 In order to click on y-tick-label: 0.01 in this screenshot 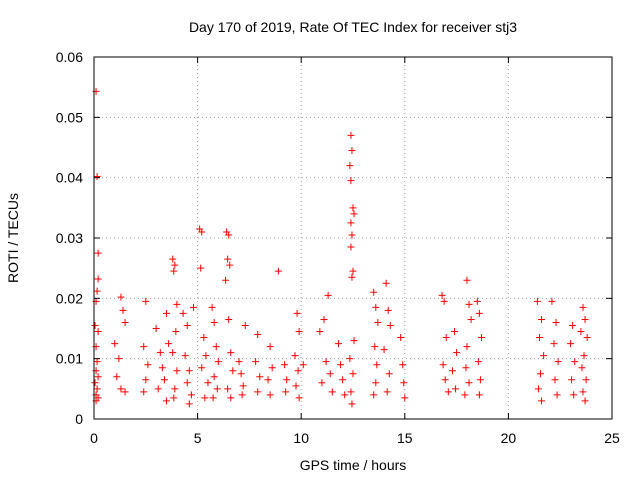, I will do `click(69, 359)`.